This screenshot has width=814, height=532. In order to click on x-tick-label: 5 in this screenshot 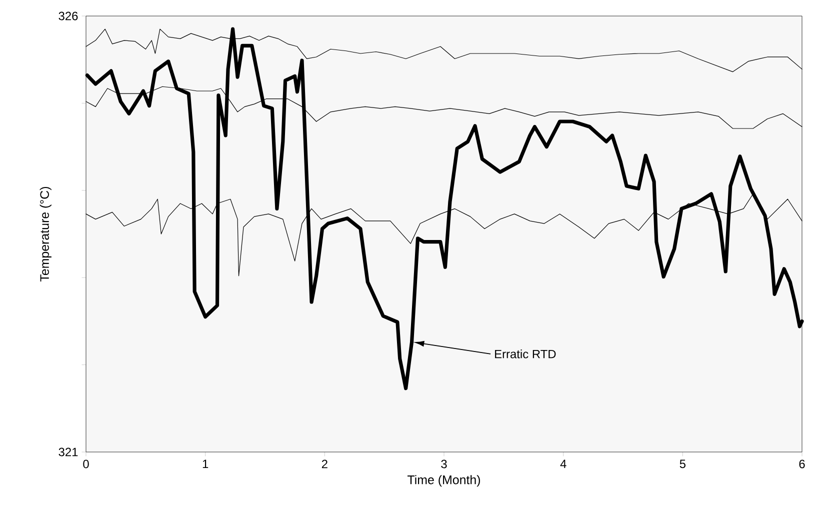, I will do `click(683, 464)`.